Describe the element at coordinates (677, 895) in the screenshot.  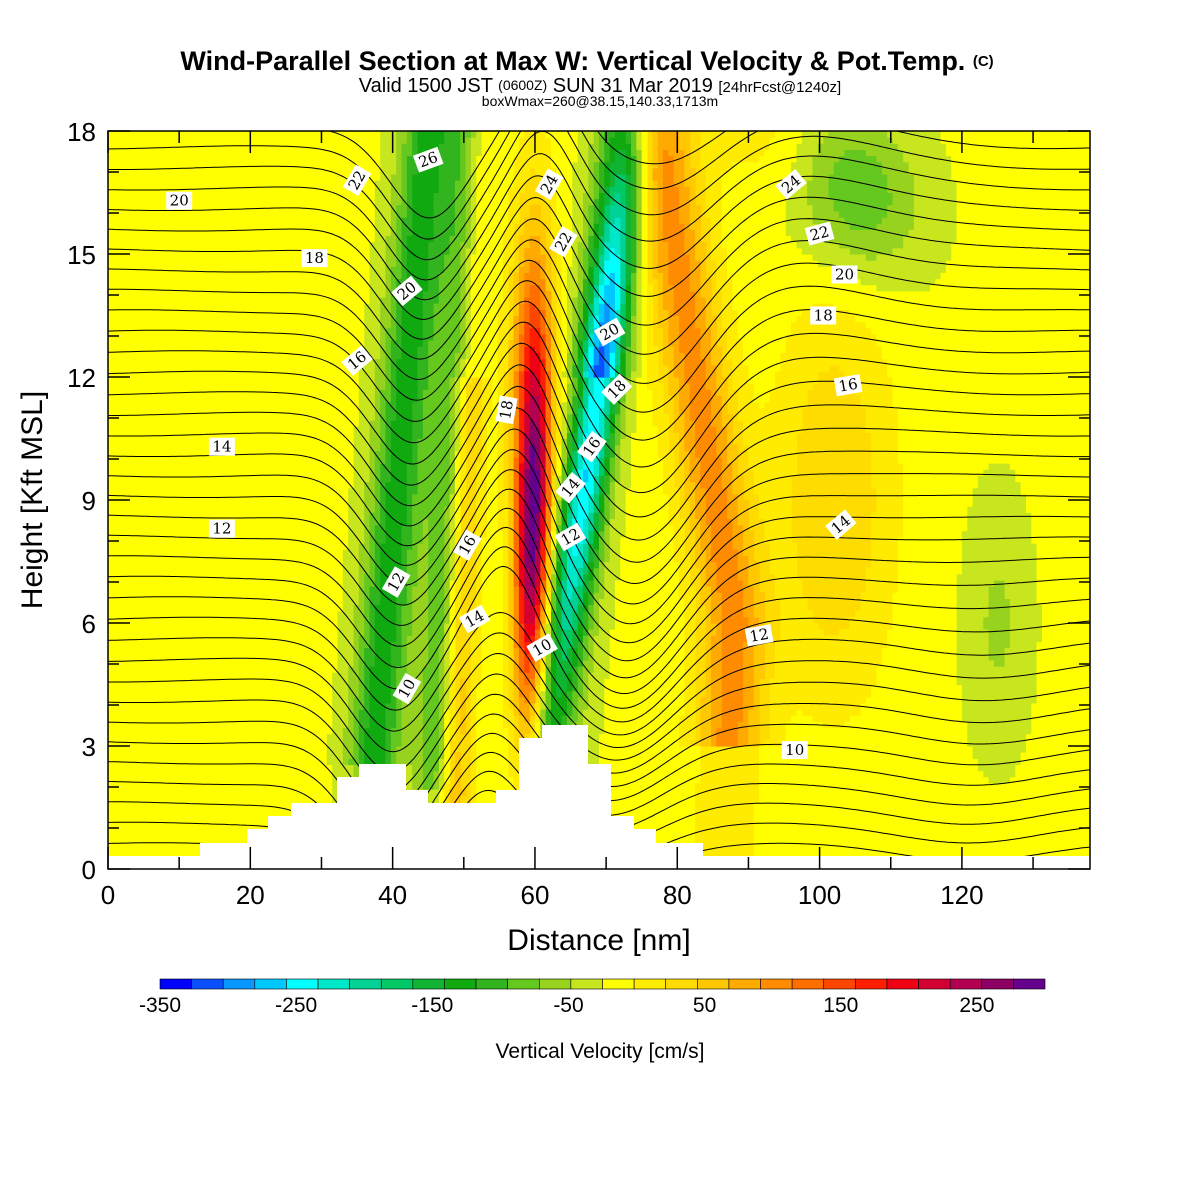
I see `x-tick-label: 80` at that location.